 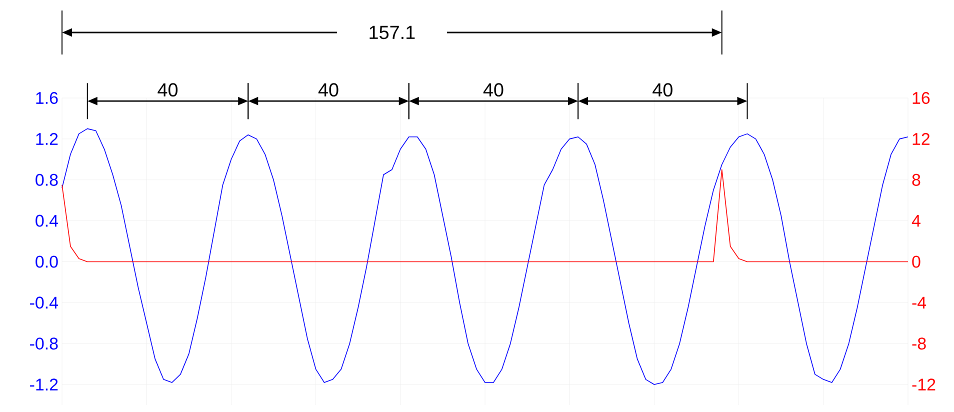 I want to click on y-tick-label: 0.8, so click(x=47, y=180).